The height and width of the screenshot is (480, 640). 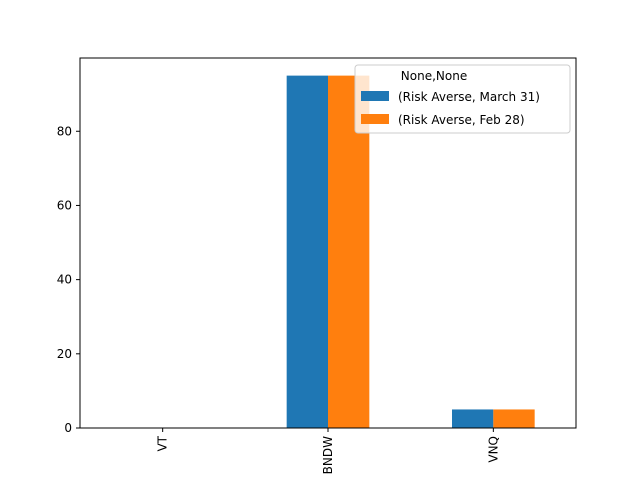 What do you see at coordinates (64, 131) in the screenshot?
I see `y-tick-label: 80` at bounding box center [64, 131].